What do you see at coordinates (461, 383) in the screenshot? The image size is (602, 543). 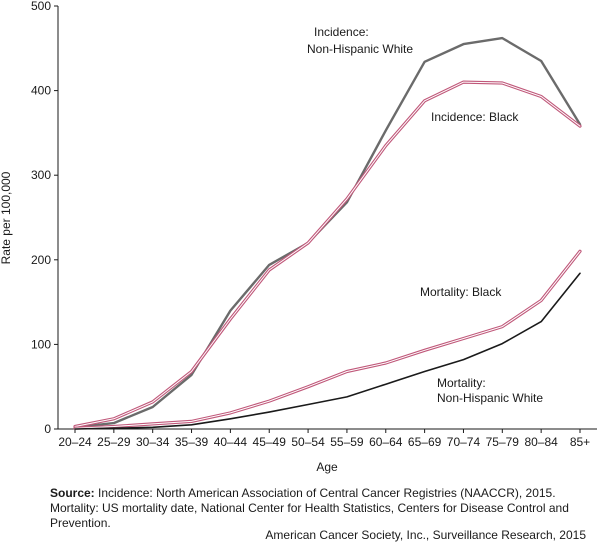 I see `annotation-mortality-white-line1: Mortality:` at bounding box center [461, 383].